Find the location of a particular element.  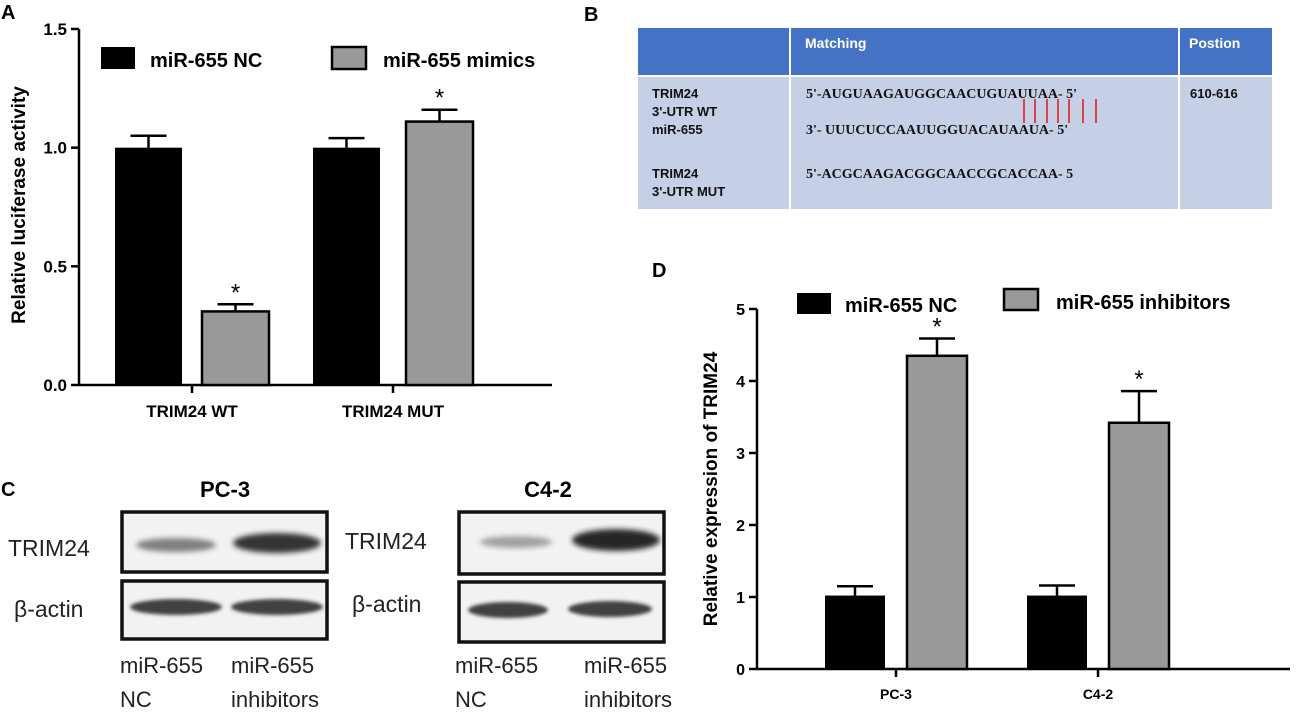

table-body-bg is located at coordinates (955, 142).